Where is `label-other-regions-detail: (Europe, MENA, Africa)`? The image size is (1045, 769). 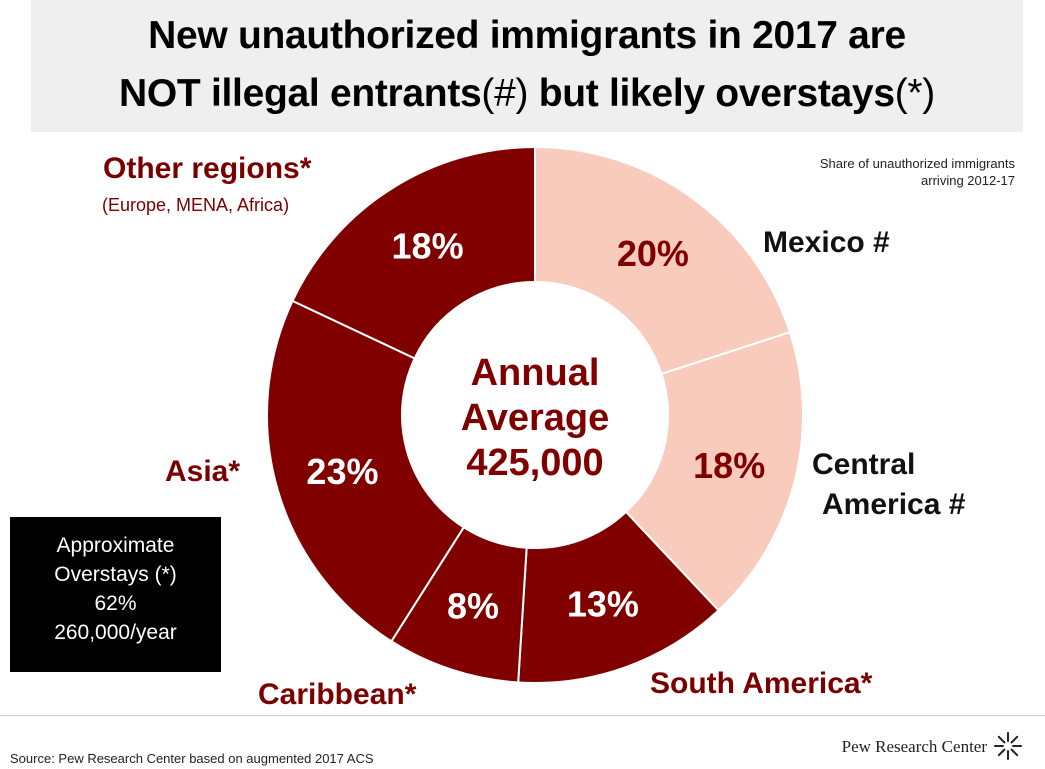 label-other-regions-detail: (Europe, MENA, Africa) is located at coordinates (196, 205).